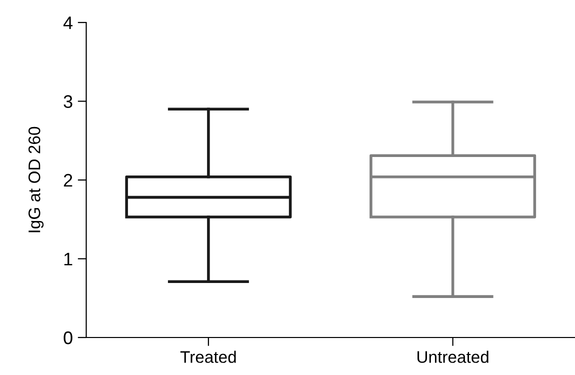  Describe the element at coordinates (68, 259) in the screenshot. I see `y-tick-label: 1` at that location.